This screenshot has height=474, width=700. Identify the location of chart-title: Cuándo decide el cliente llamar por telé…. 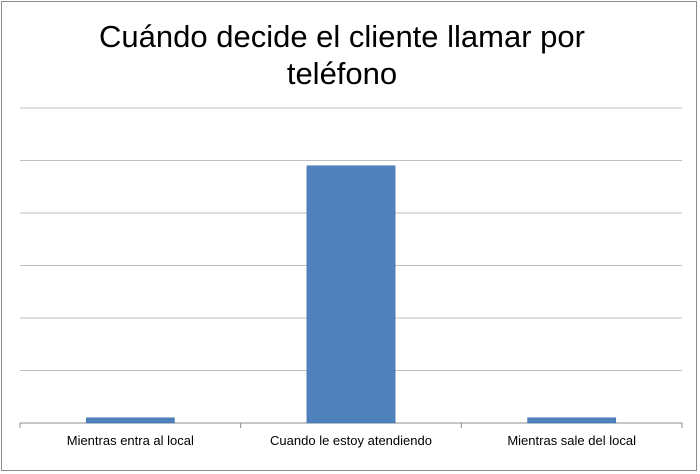
(342, 55).